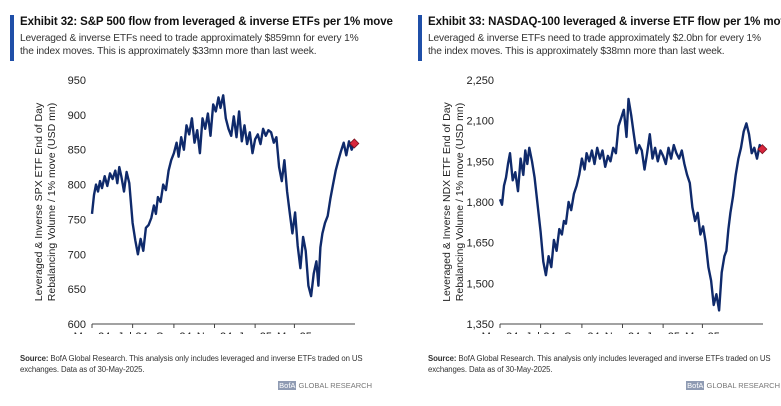 Image resolution: width=781 pixels, height=406 pixels. I want to click on y-tick-label: 700, so click(77, 255).